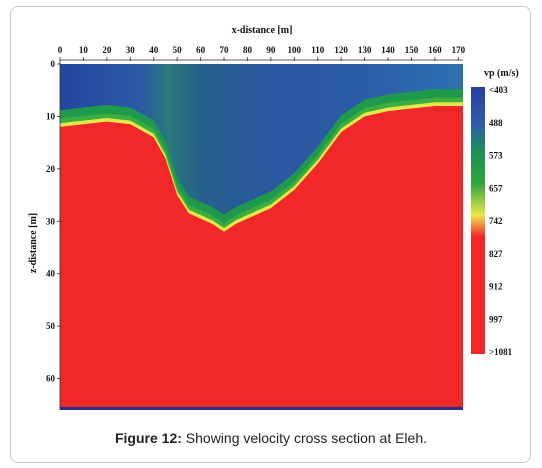 Image resolution: width=542 pixels, height=468 pixels. I want to click on x-tick-label: 110, so click(318, 50).